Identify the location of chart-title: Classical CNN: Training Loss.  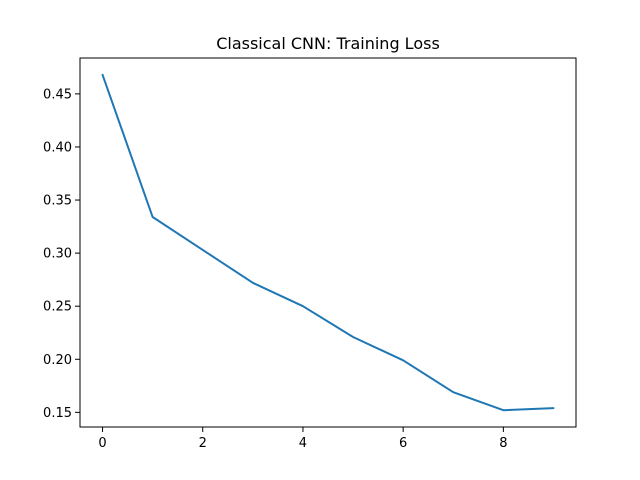
(328, 43).